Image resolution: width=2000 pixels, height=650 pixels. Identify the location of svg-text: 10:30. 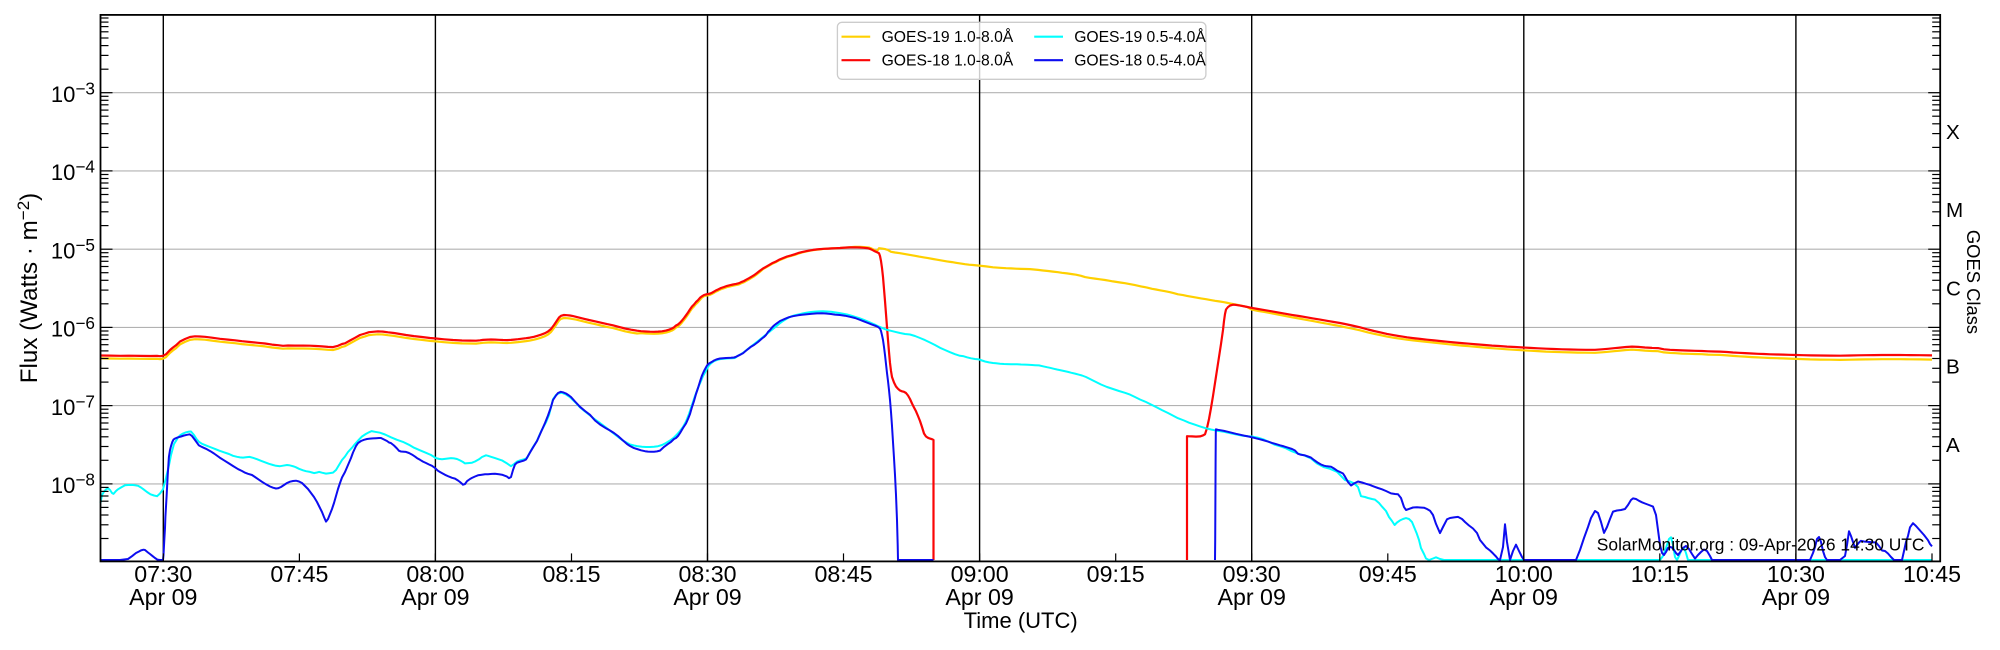
(1796, 574).